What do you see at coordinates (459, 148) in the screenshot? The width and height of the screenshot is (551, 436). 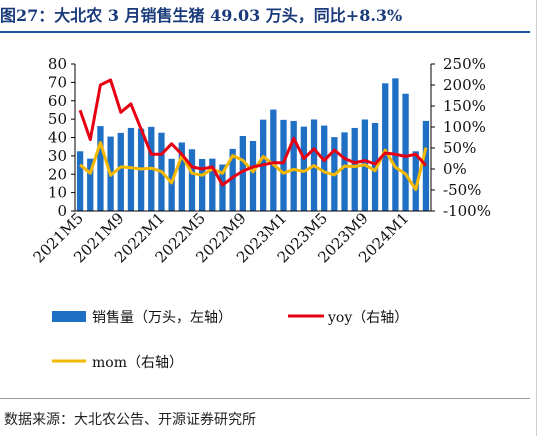 I see `right-axis-label: 50%` at bounding box center [459, 148].